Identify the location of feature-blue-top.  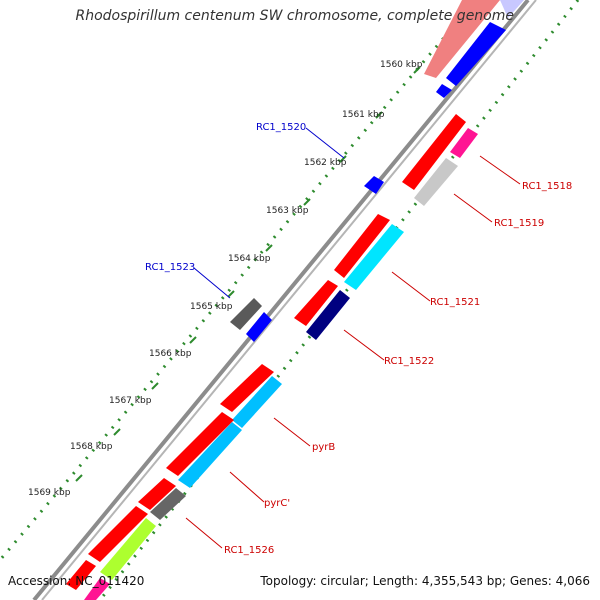
(476, 54).